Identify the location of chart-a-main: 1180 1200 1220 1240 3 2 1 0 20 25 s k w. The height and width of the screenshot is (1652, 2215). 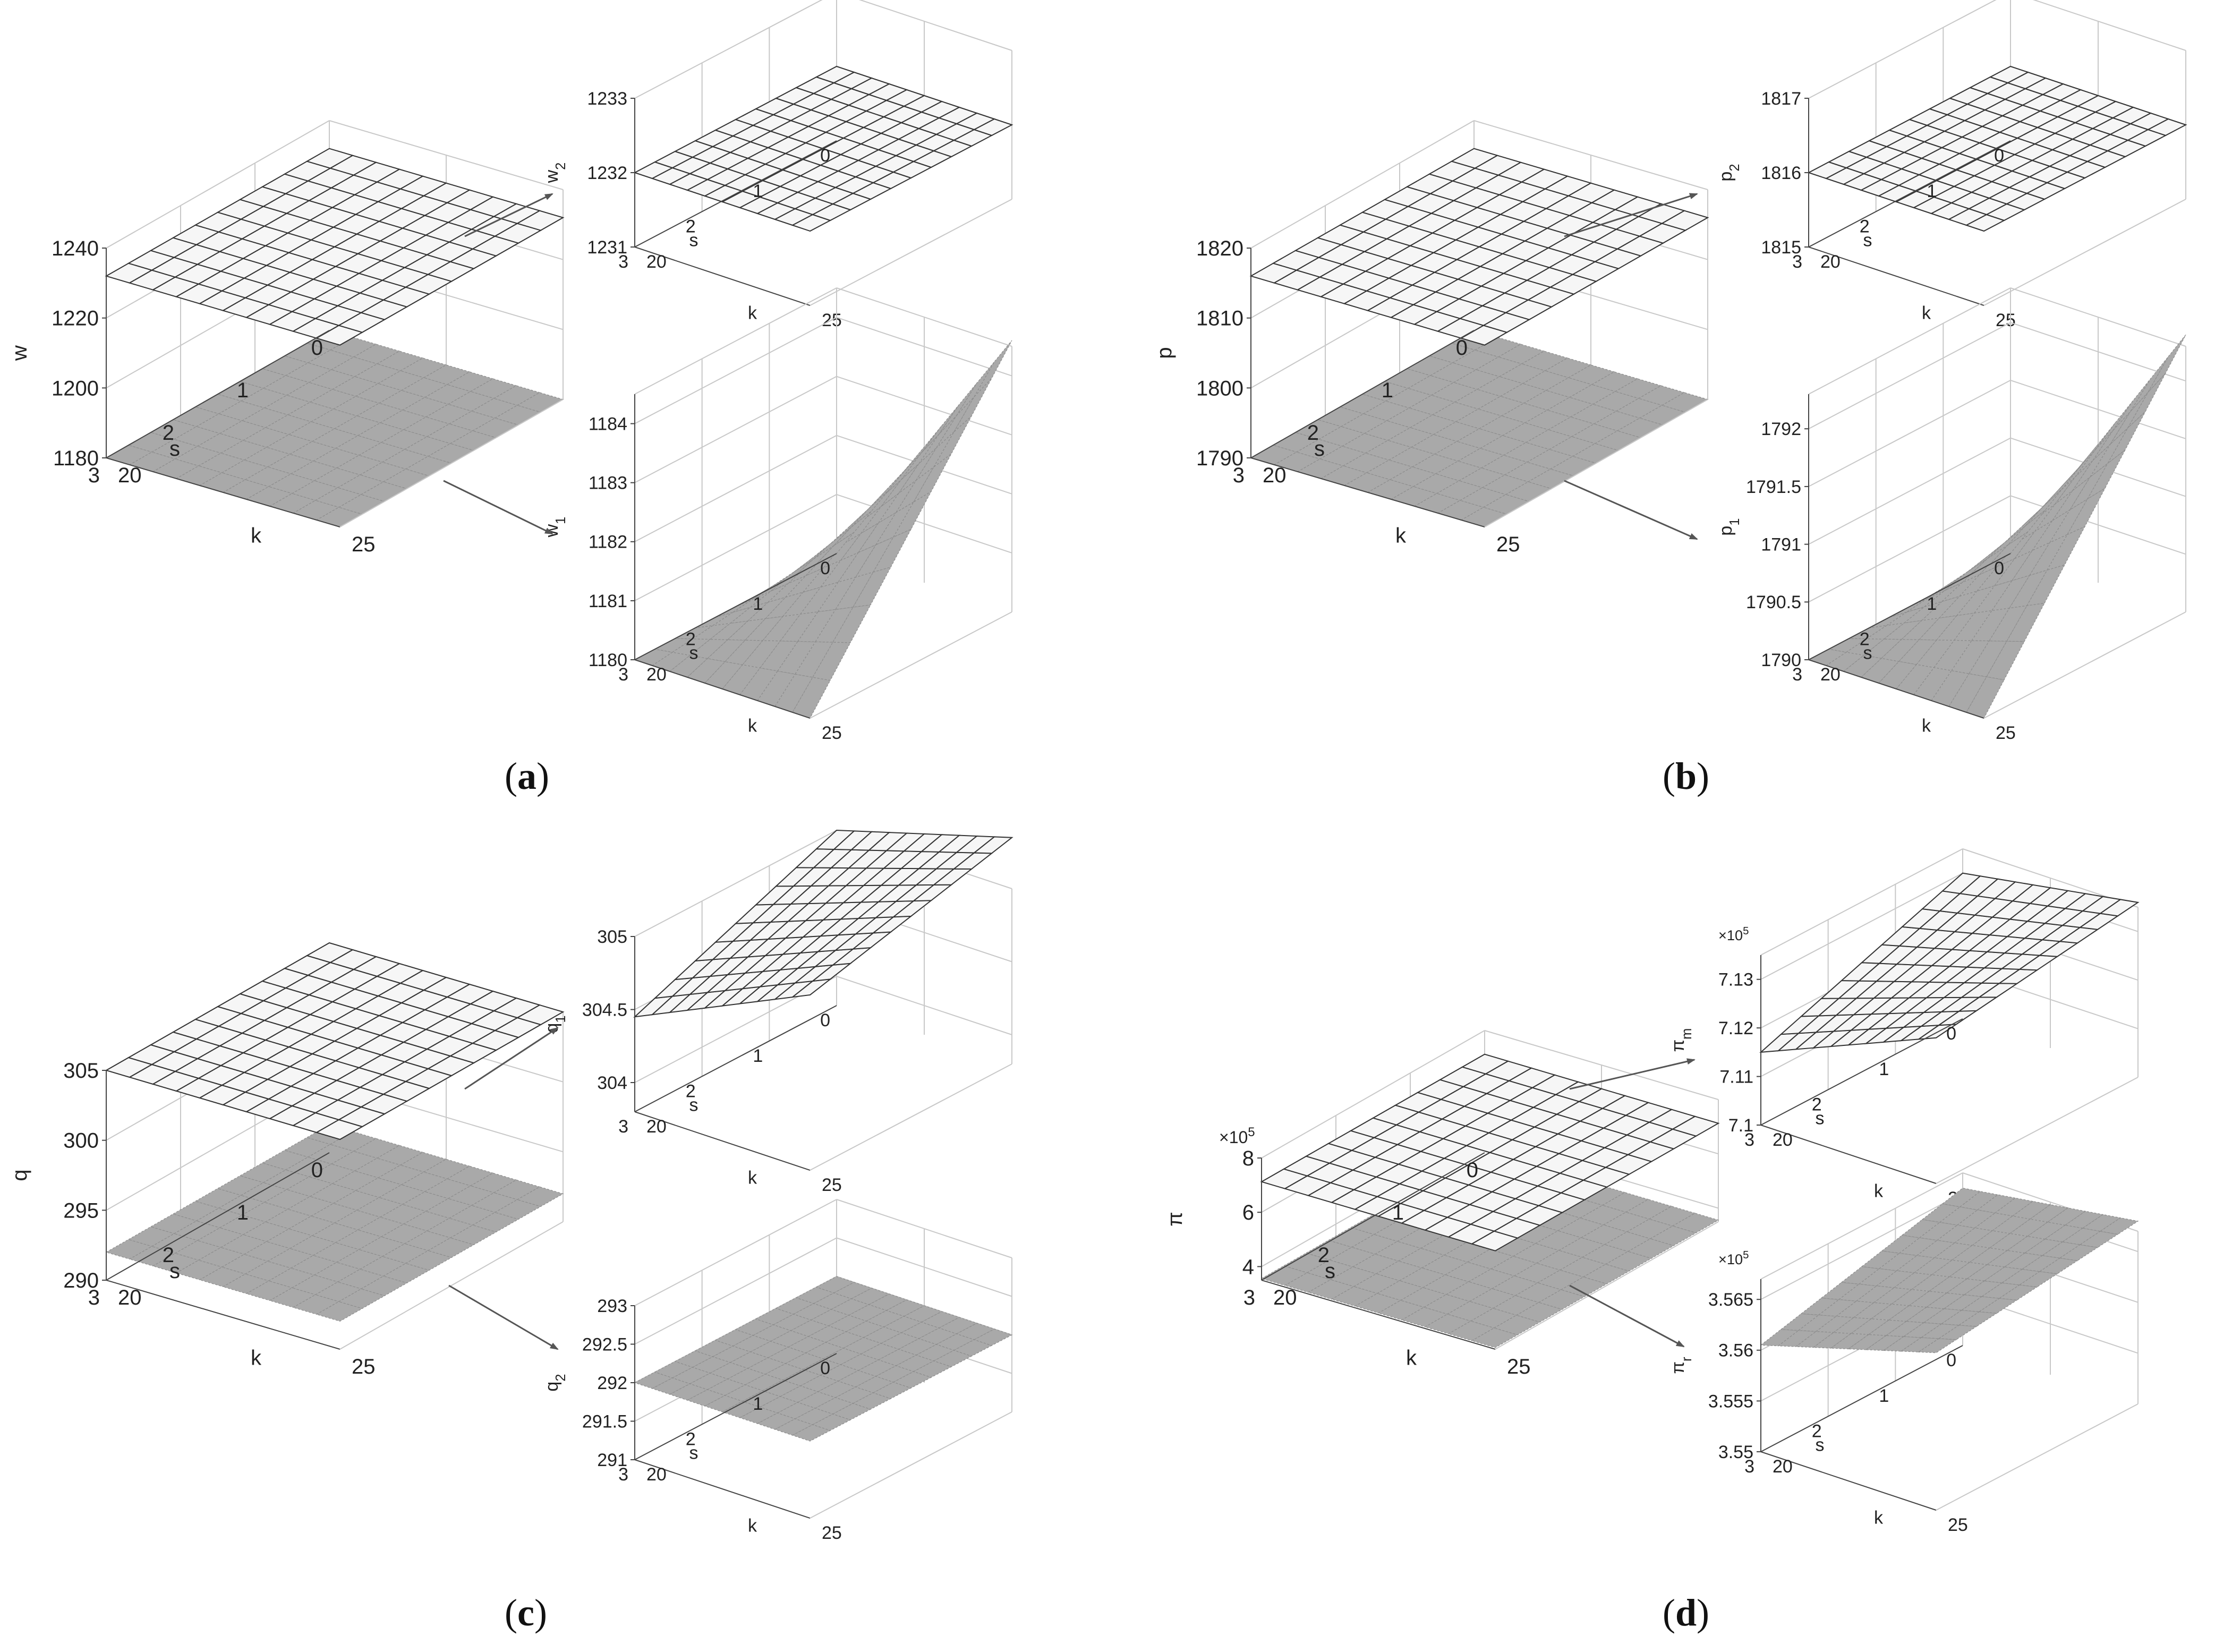
(286, 338).